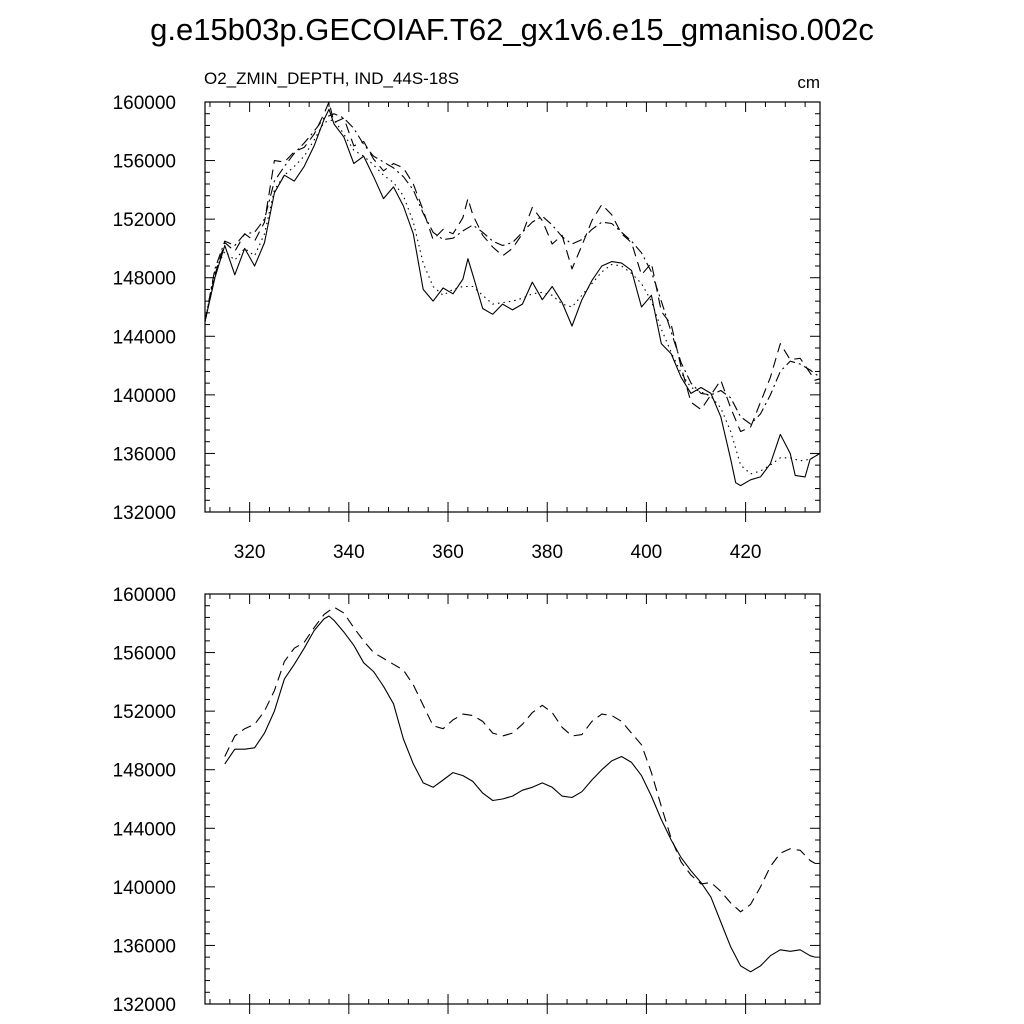 The width and height of the screenshot is (1024, 1024). I want to click on bottom-y-tick-label: 144000, so click(144, 829).